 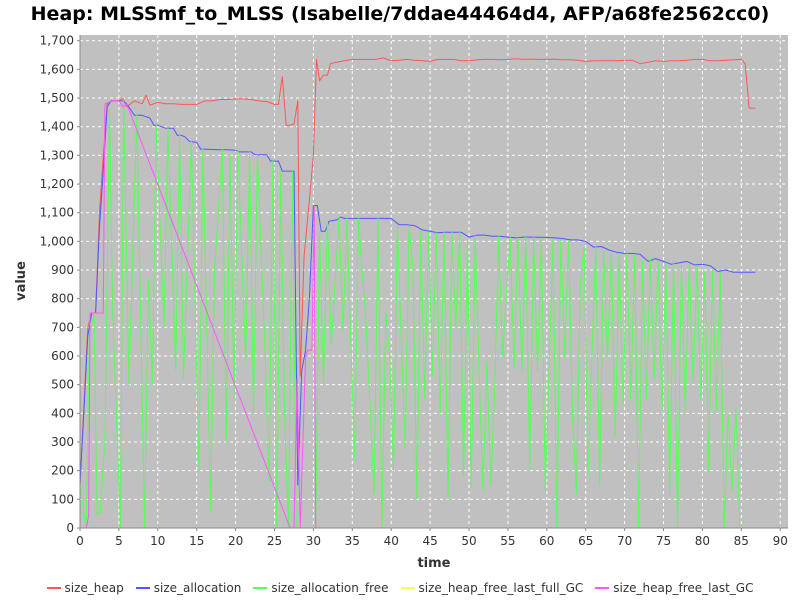 What do you see at coordinates (62, 499) in the screenshot?
I see `y-tick-label: 100` at bounding box center [62, 499].